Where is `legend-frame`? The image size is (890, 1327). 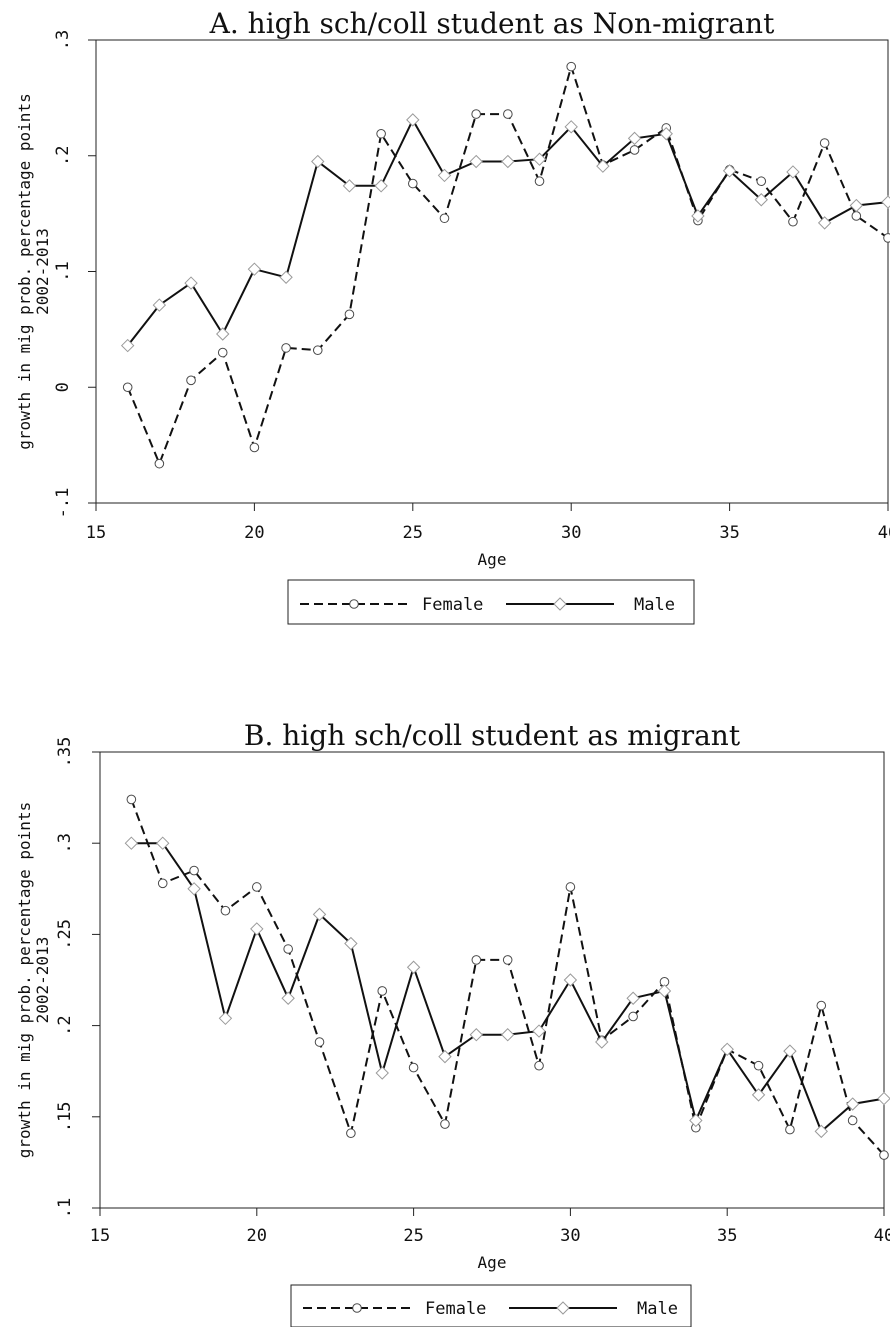 legend-frame is located at coordinates (491, 1305).